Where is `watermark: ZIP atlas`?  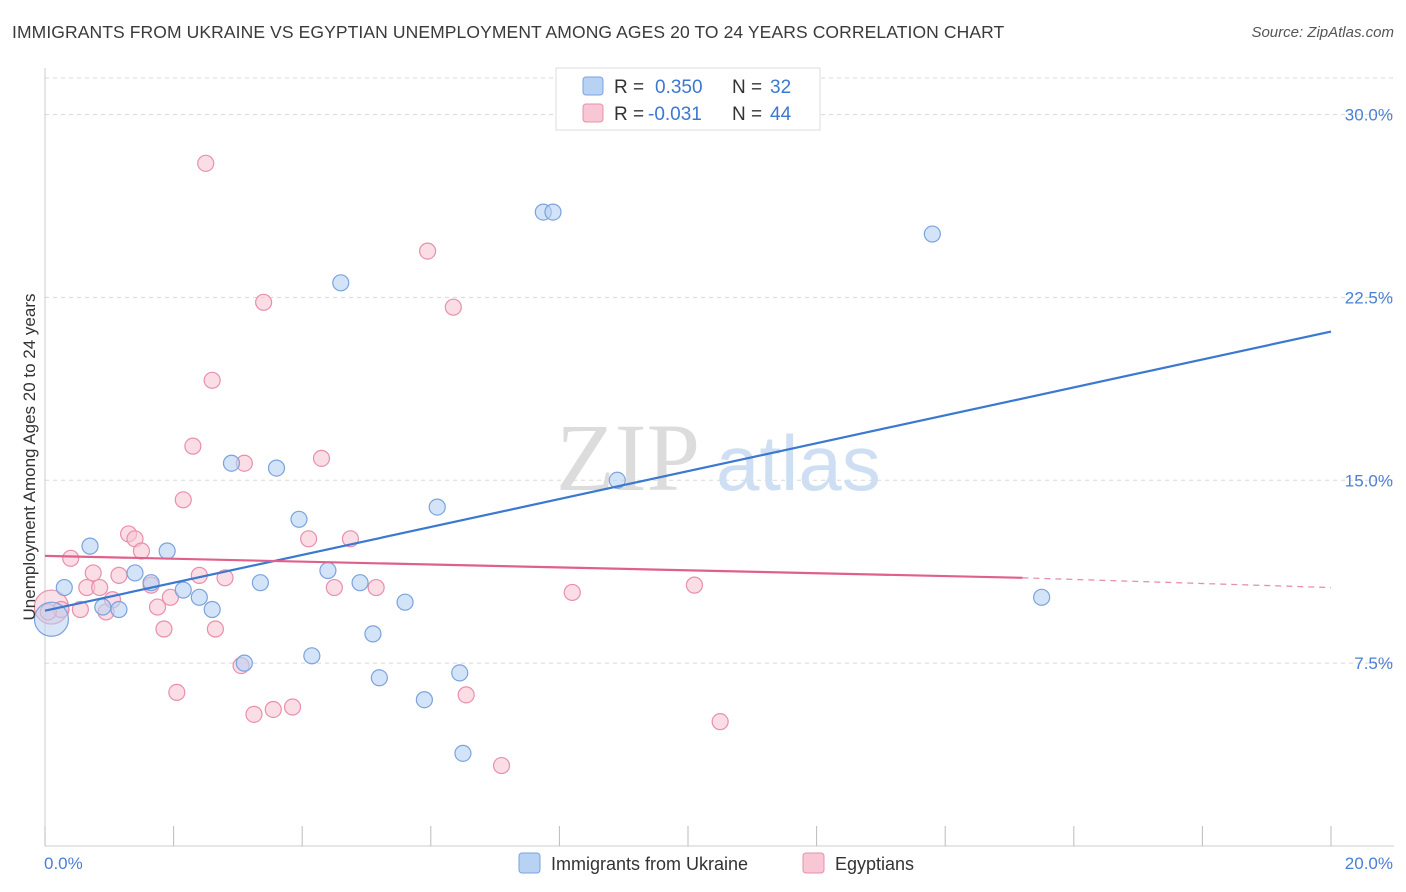 watermark: ZIP atlas is located at coordinates (718, 457).